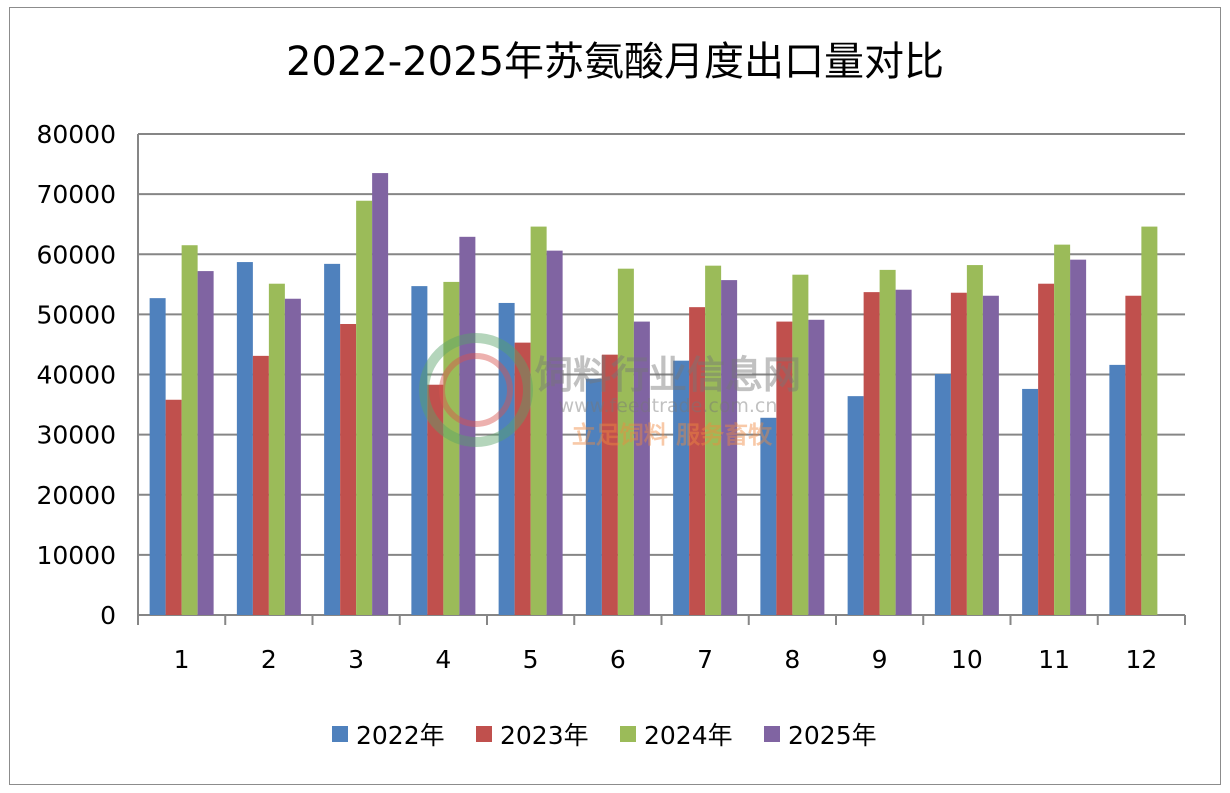  What do you see at coordinates (641, 468) in the screenshot?
I see `bar-2025年-6` at bounding box center [641, 468].